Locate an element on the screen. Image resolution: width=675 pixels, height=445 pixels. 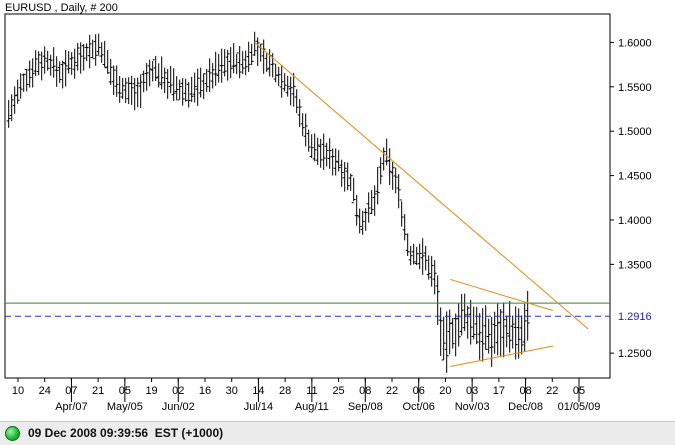
y-tick-label: 1.6000 is located at coordinates (635, 43).